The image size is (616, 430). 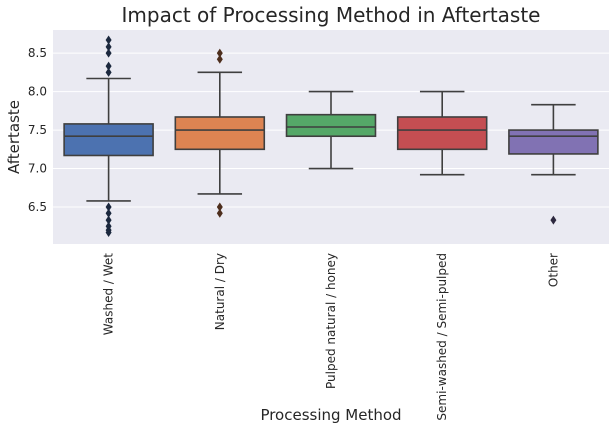 I want to click on x-tick-label: Semi-washed / Semi-pulped, so click(x=442, y=337).